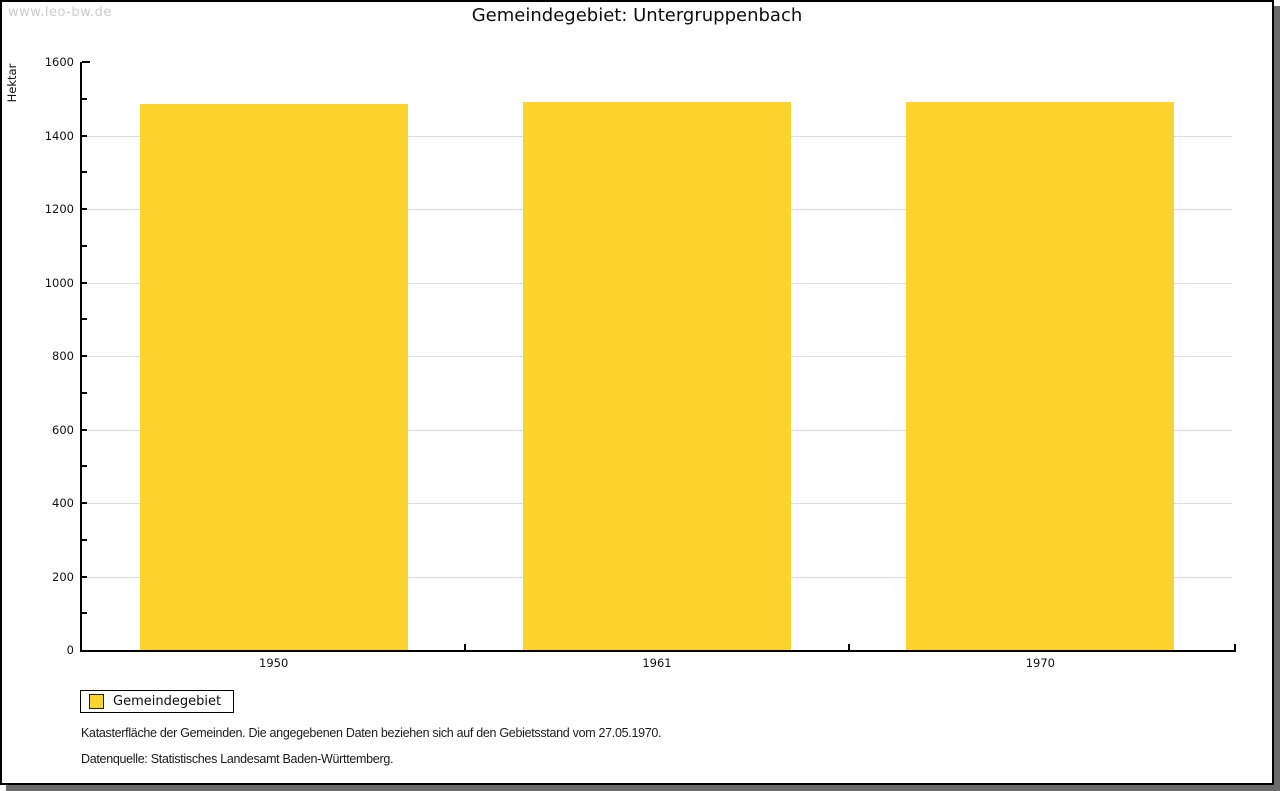  I want to click on x-tick-label: 1961, so click(657, 663).